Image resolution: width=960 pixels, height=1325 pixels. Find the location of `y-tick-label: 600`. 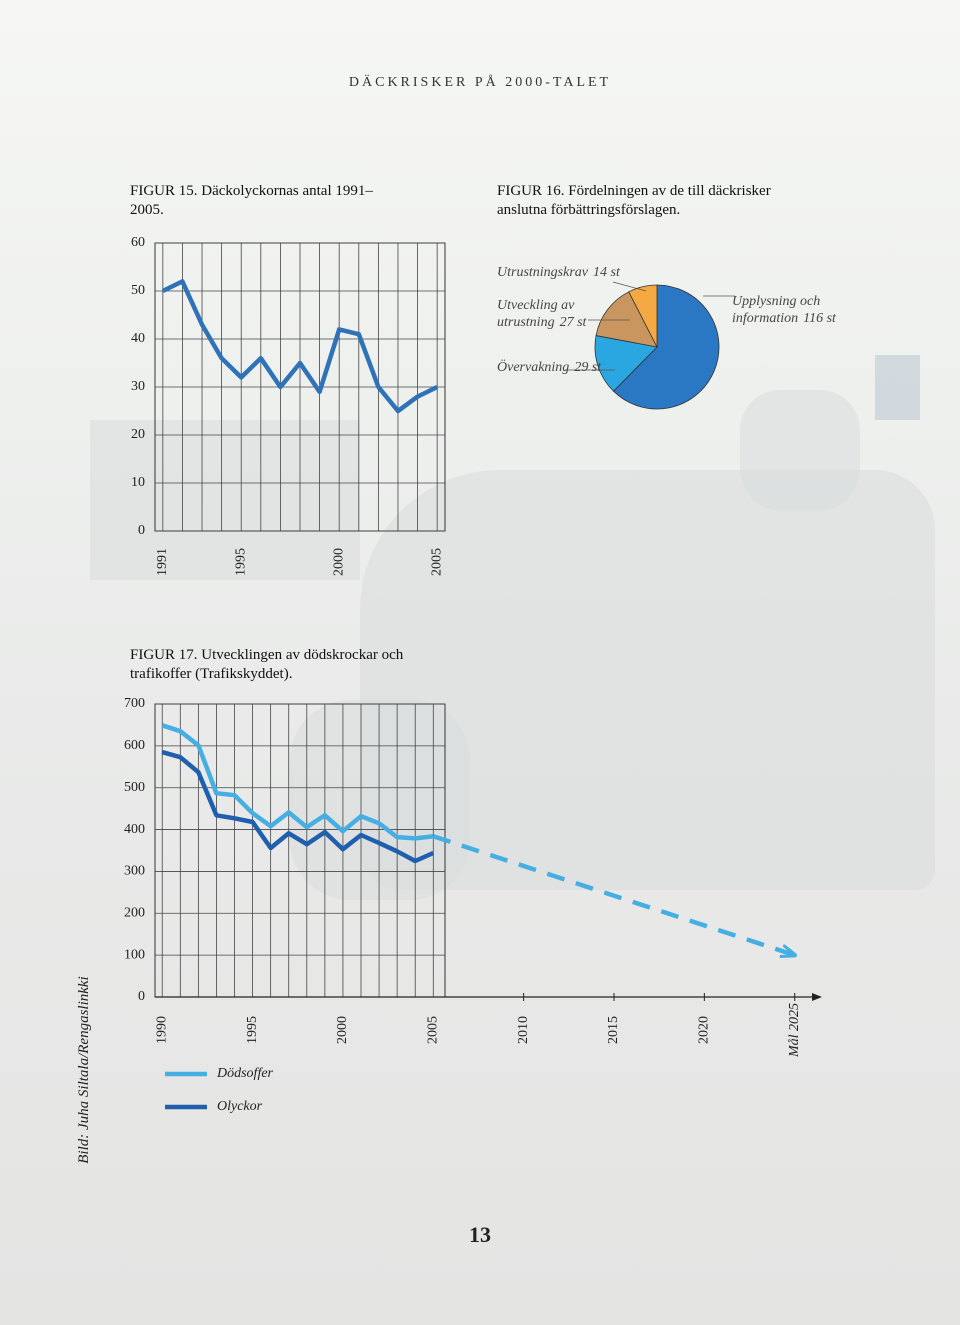

y-tick-label: 600 is located at coordinates (134, 745).